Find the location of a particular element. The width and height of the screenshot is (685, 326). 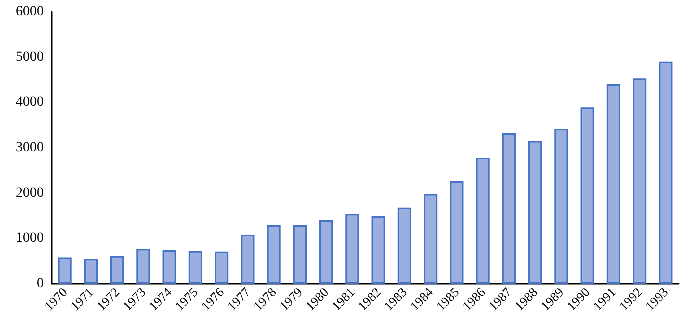

x-tick-label: 1971 is located at coordinates (82, 299).